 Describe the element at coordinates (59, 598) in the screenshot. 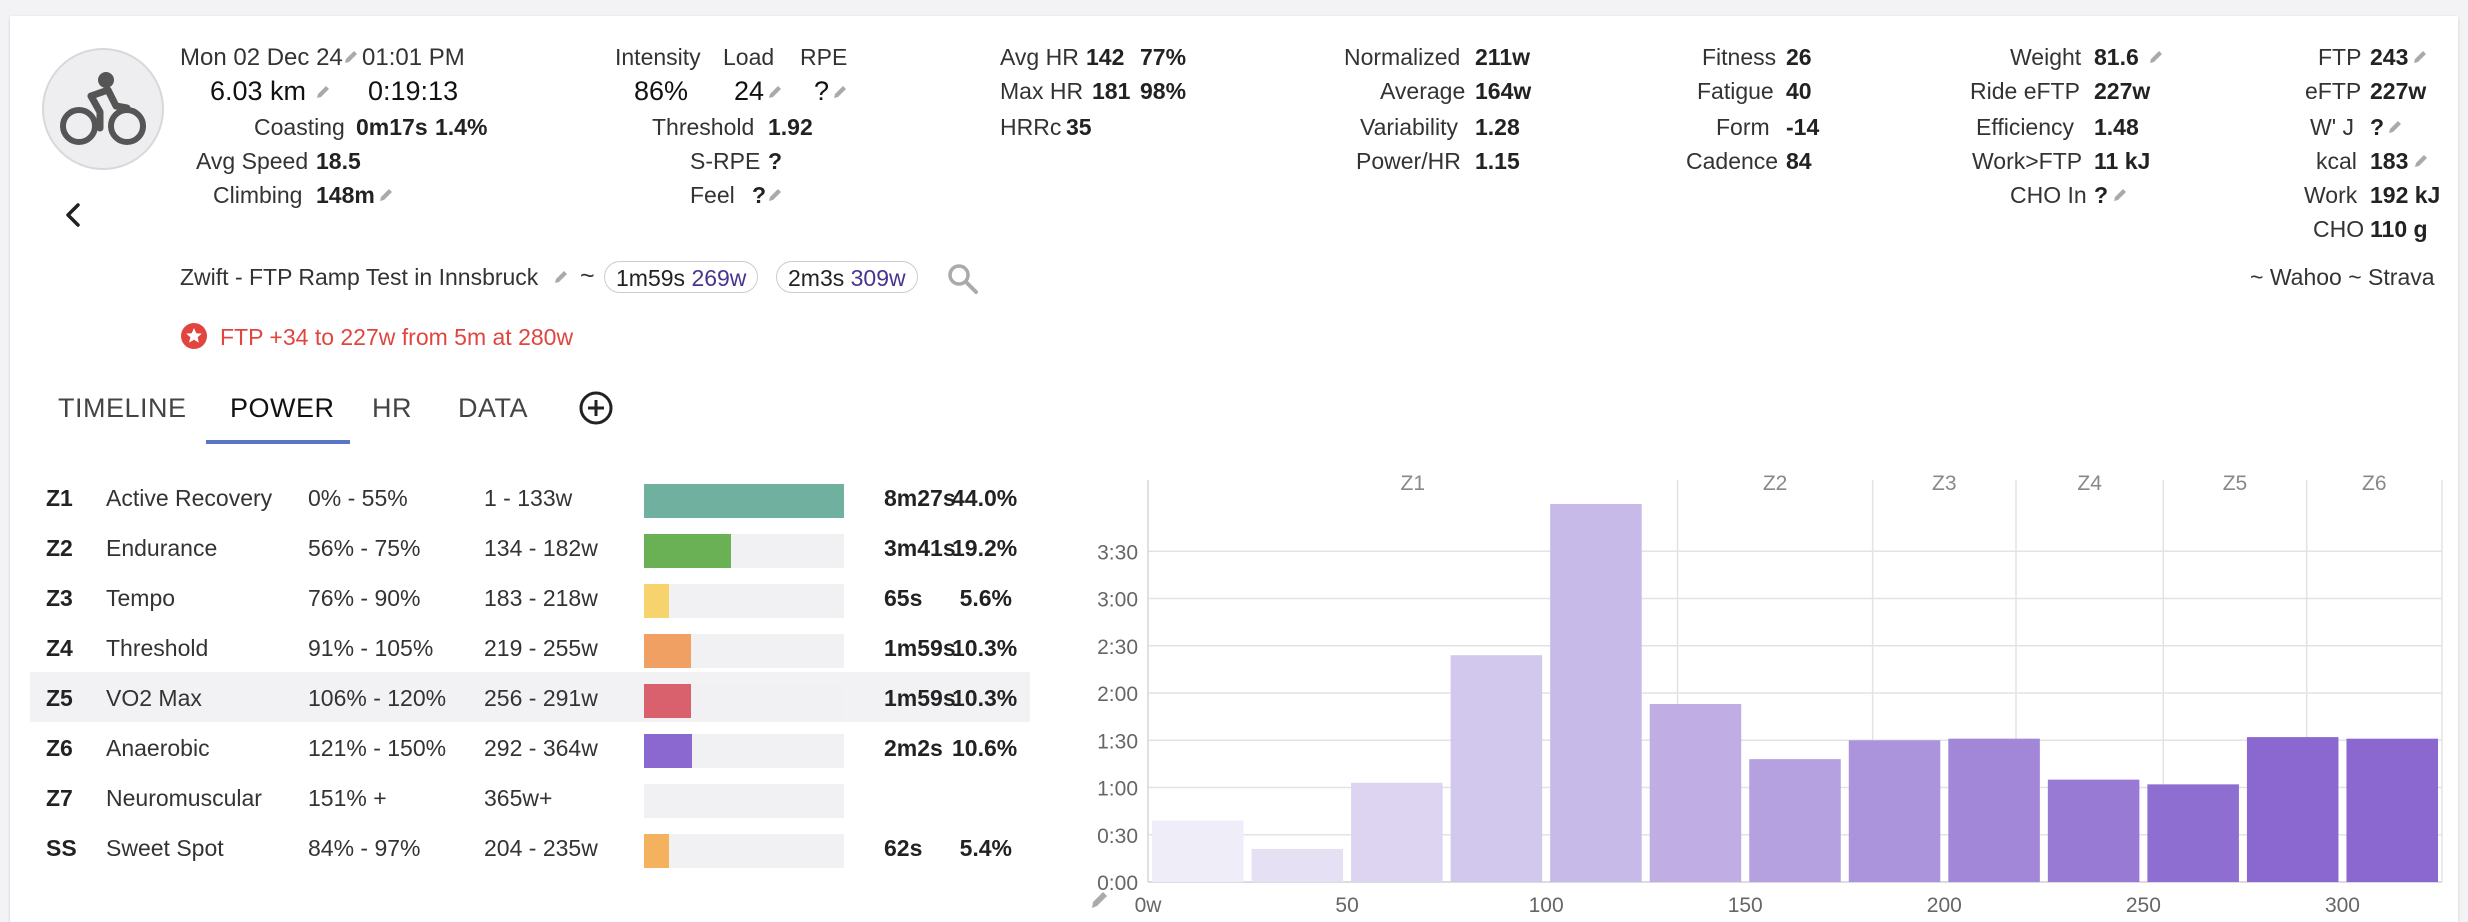

I see `zone-id: Z3` at that location.